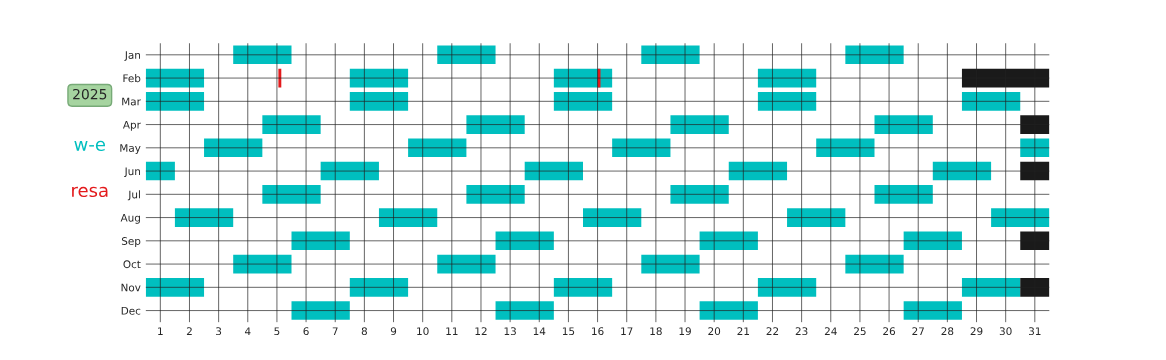  Describe the element at coordinates (90, 192) in the screenshot. I see `text: resa` at that location.